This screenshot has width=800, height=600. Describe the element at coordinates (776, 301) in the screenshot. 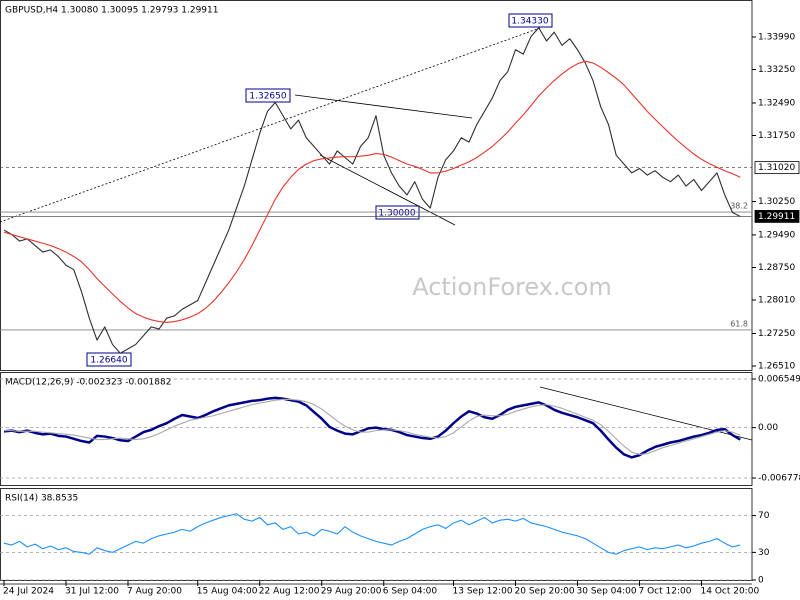

I see `y-tick-label: 1.28010` at that location.